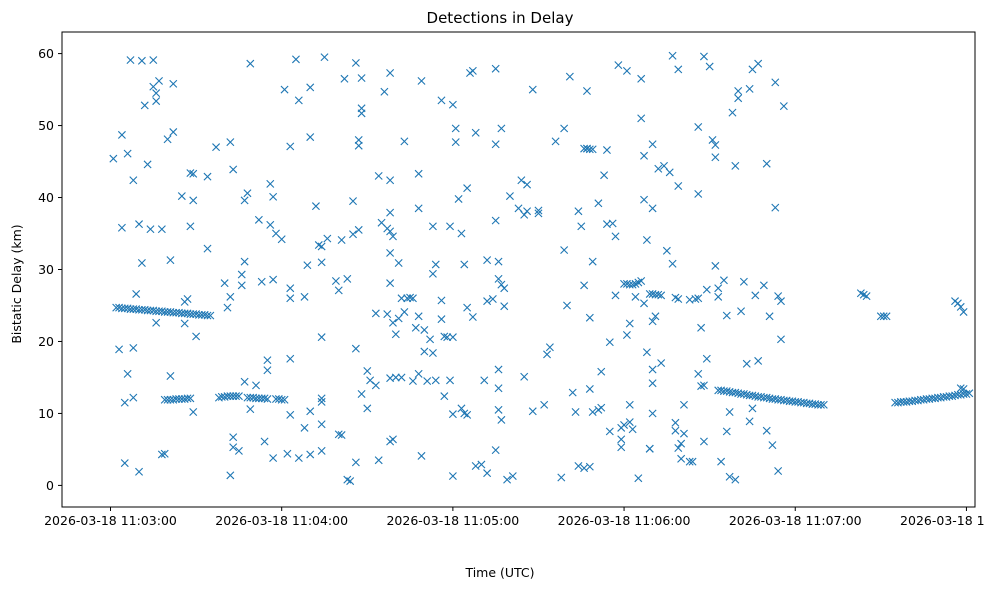 This screenshot has width=984, height=590. Describe the element at coordinates (281, 520) in the screenshot. I see `x-tick-label: 2026-03-18 11:04:00` at that location.